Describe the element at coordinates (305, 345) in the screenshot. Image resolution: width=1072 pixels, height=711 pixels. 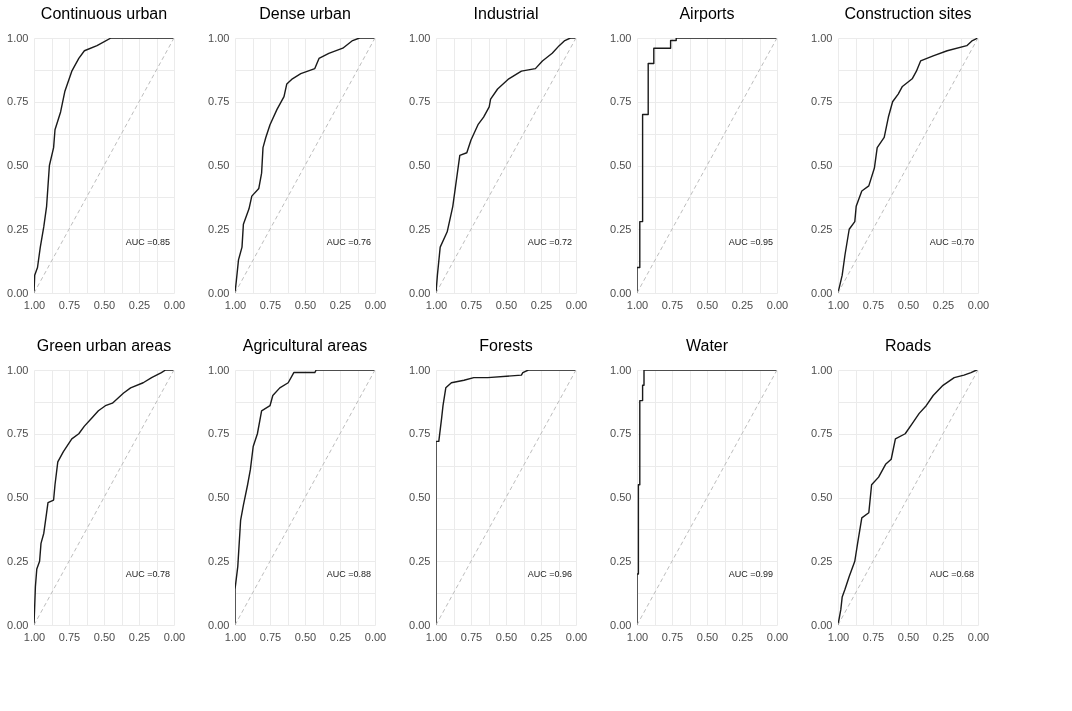
I see `chart-title: Agricultural areas` at that location.